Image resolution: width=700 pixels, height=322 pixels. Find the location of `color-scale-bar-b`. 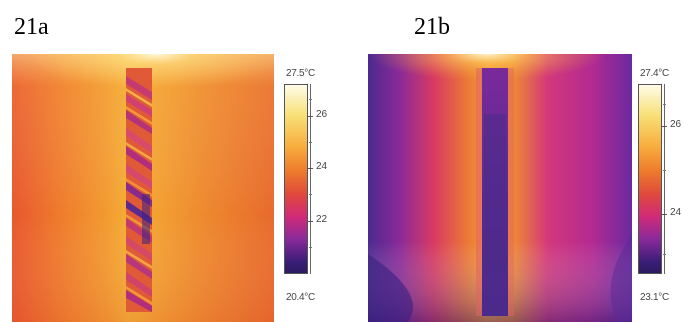

color-scale-bar-b is located at coordinates (650, 179).